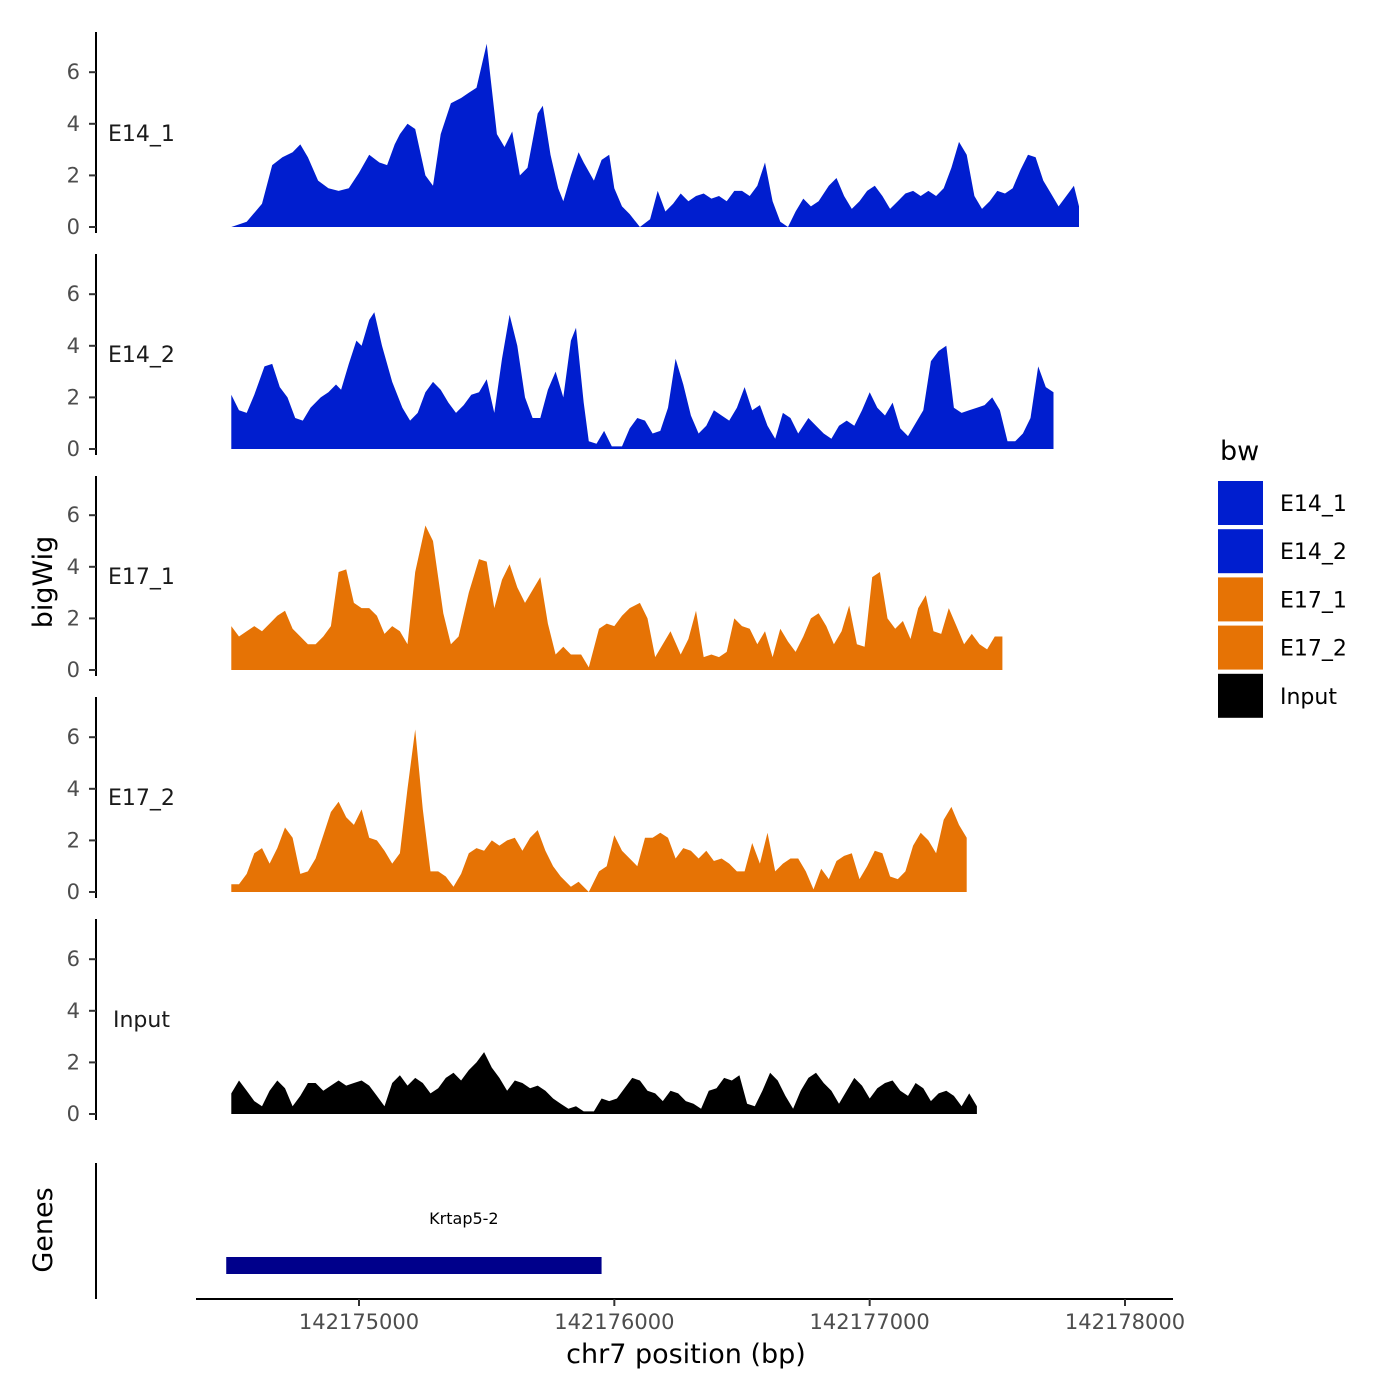 Image resolution: width=1400 pixels, height=1400 pixels. Describe the element at coordinates (141, 577) in the screenshot. I see `track-label: E17_1` at that location.